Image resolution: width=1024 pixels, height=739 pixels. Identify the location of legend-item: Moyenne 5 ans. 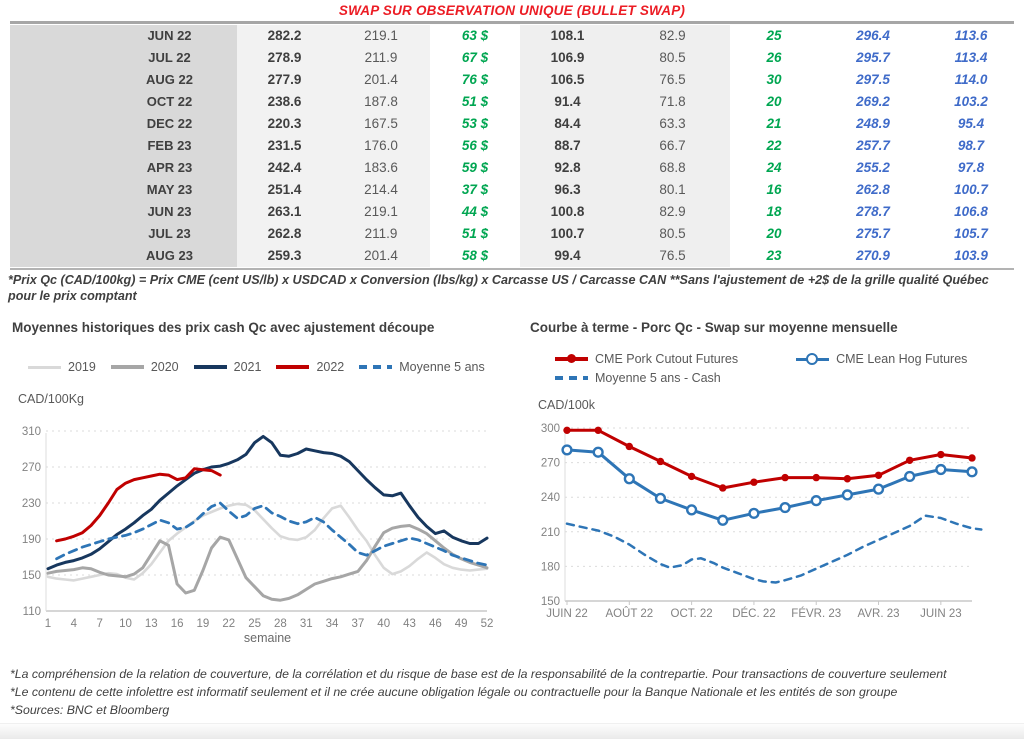
(422, 367).